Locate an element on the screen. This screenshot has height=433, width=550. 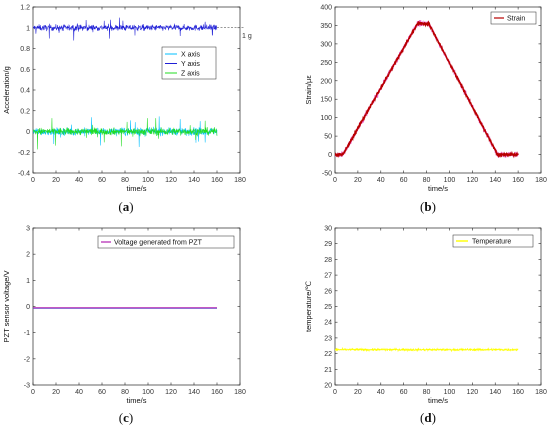
annotation-label: 1 g is located at coordinates (247, 36).